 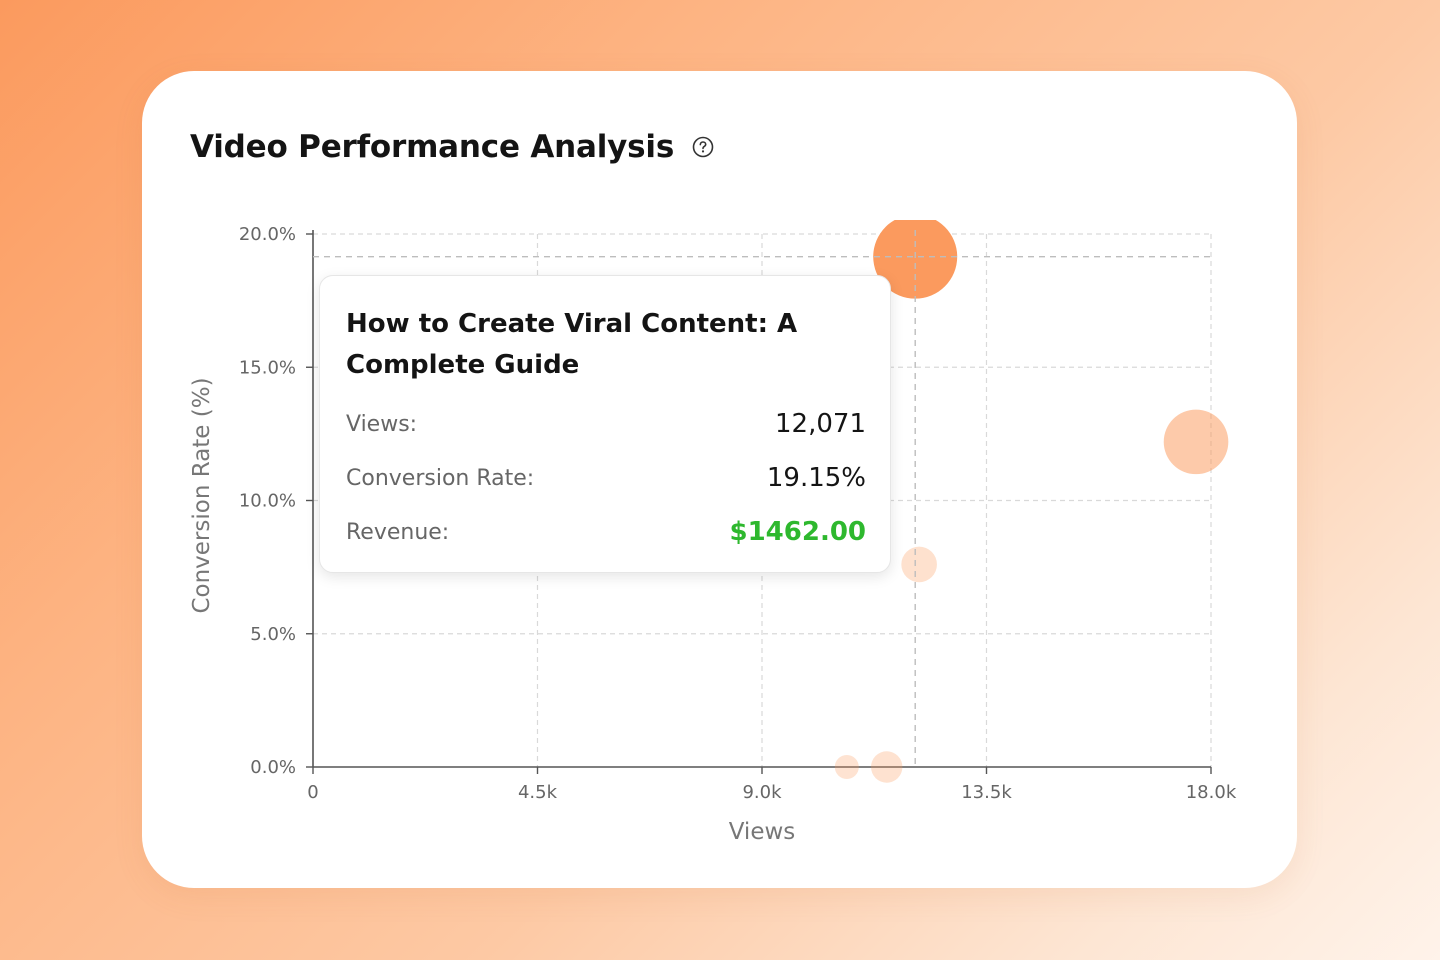 What do you see at coordinates (202, 495) in the screenshot?
I see `y-axis-title: Conversion Rate (%)` at bounding box center [202, 495].